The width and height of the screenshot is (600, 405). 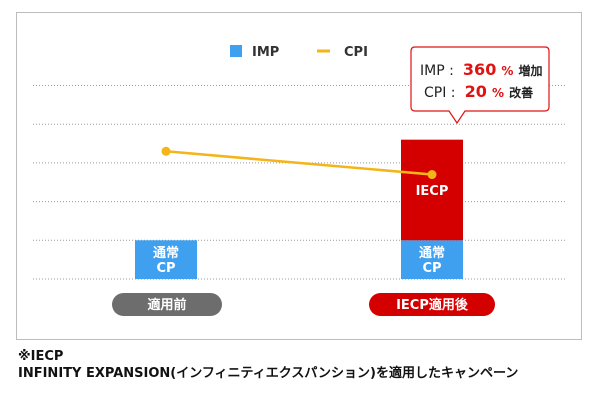 I want to click on callout-cpi-unit: %, so click(x=498, y=93).